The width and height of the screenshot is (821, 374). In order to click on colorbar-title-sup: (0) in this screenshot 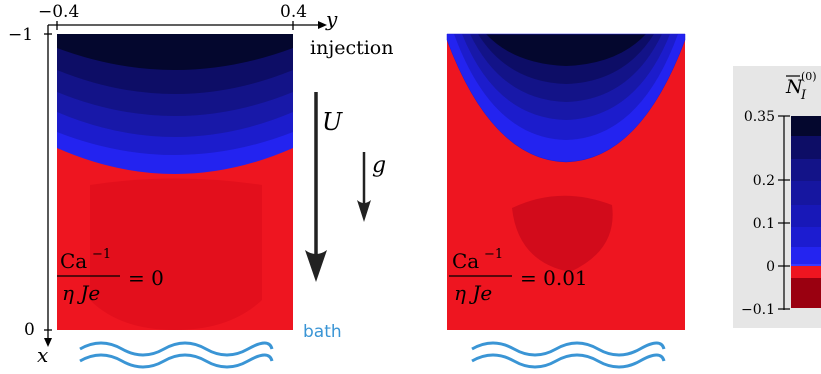, I will do `click(809, 76)`.